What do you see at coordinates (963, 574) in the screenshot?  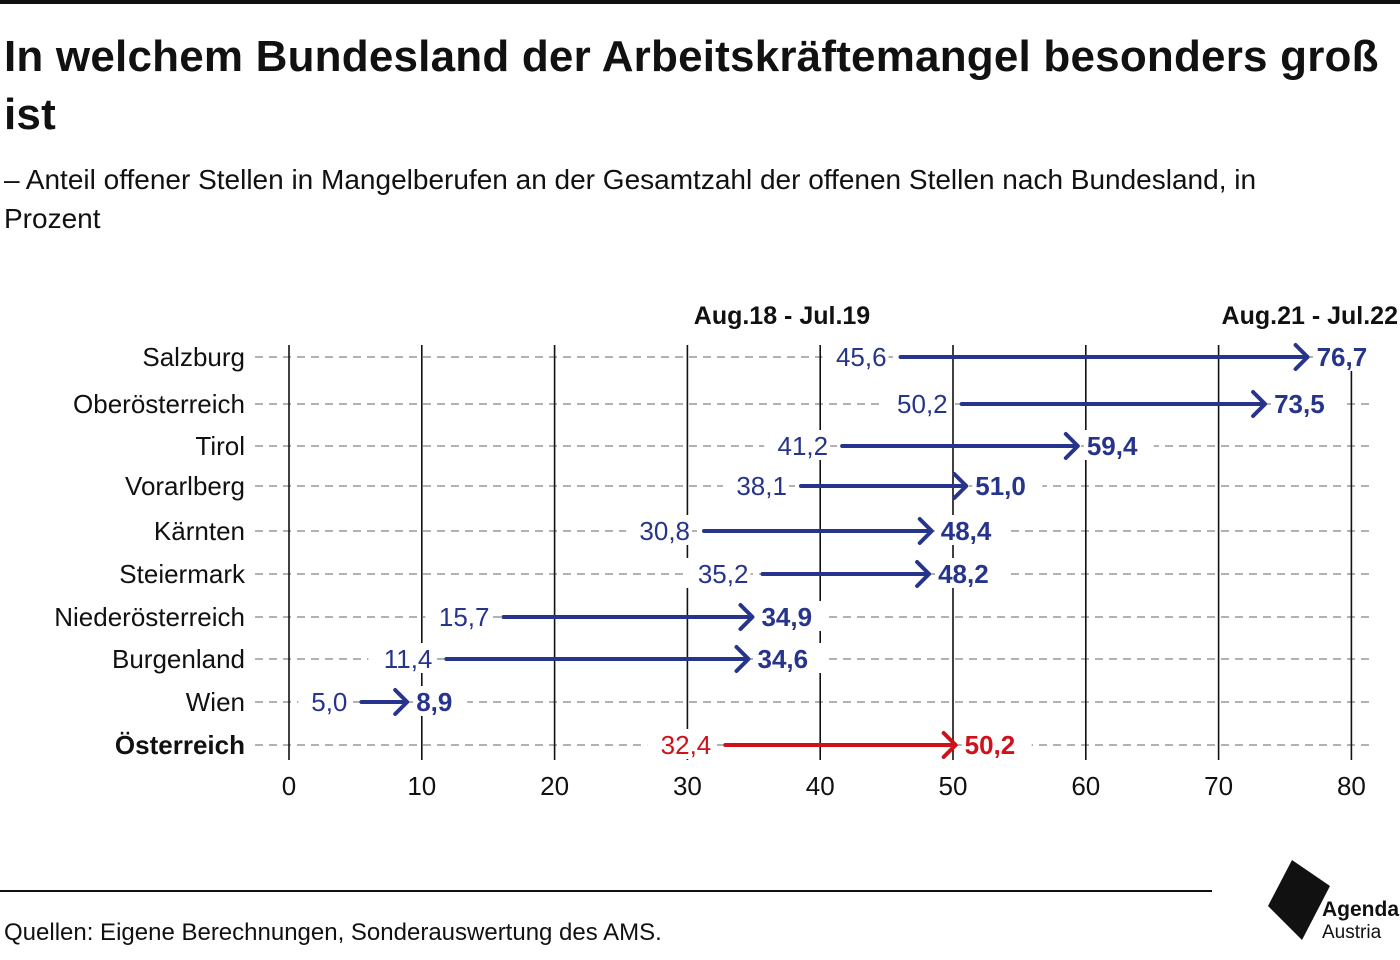 I see `end-value-label: 48,2` at bounding box center [963, 574].